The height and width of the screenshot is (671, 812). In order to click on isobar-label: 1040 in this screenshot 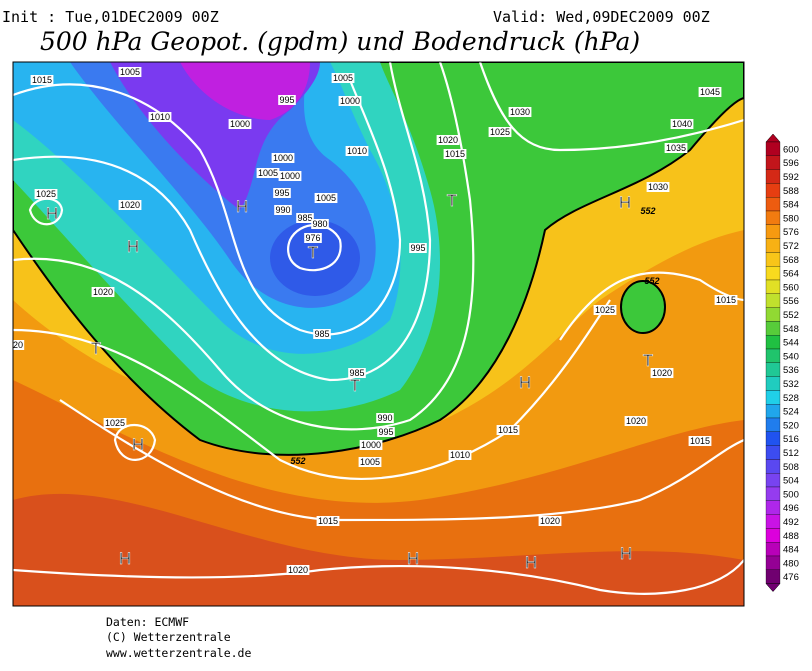, I will do `click(682, 124)`.